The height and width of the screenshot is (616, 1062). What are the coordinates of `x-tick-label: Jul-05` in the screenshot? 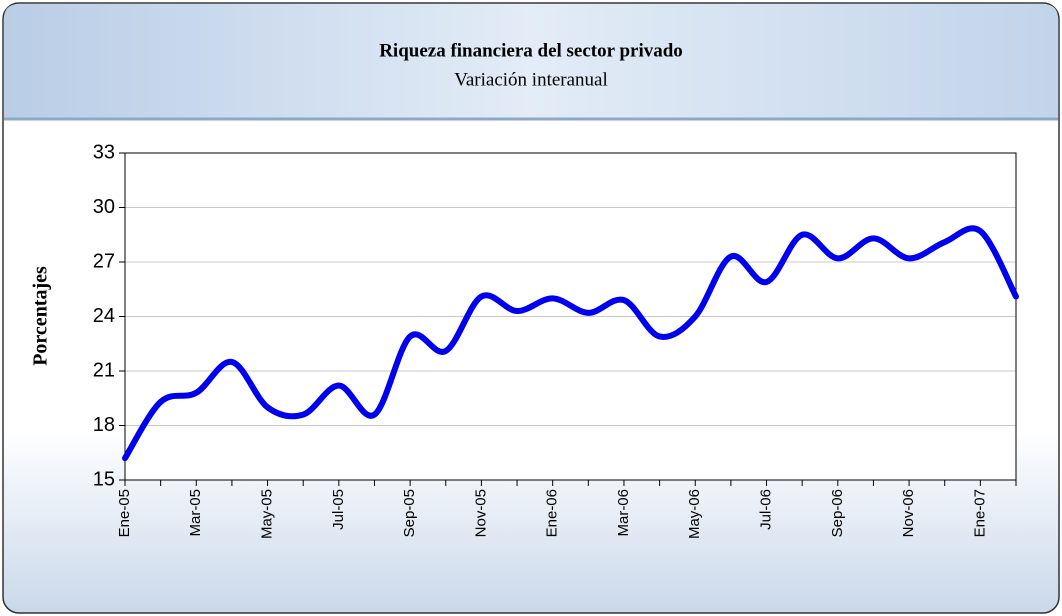 It's located at (338, 509).